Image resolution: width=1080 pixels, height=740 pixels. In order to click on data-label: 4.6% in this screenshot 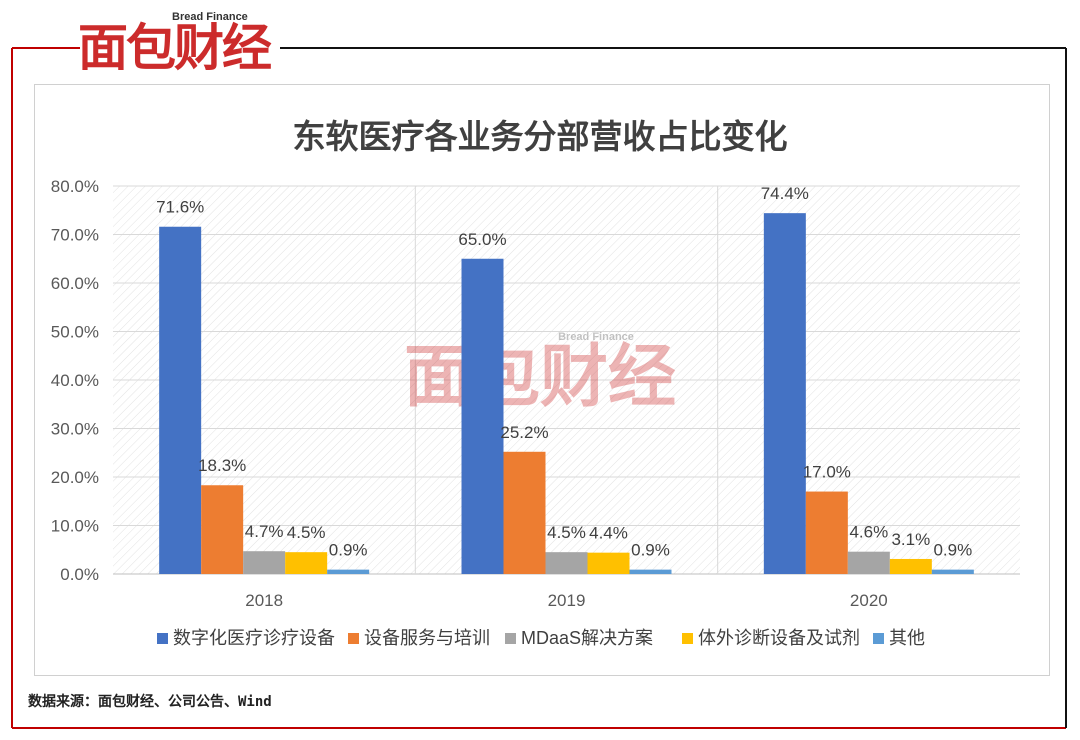, I will do `click(868, 532)`.